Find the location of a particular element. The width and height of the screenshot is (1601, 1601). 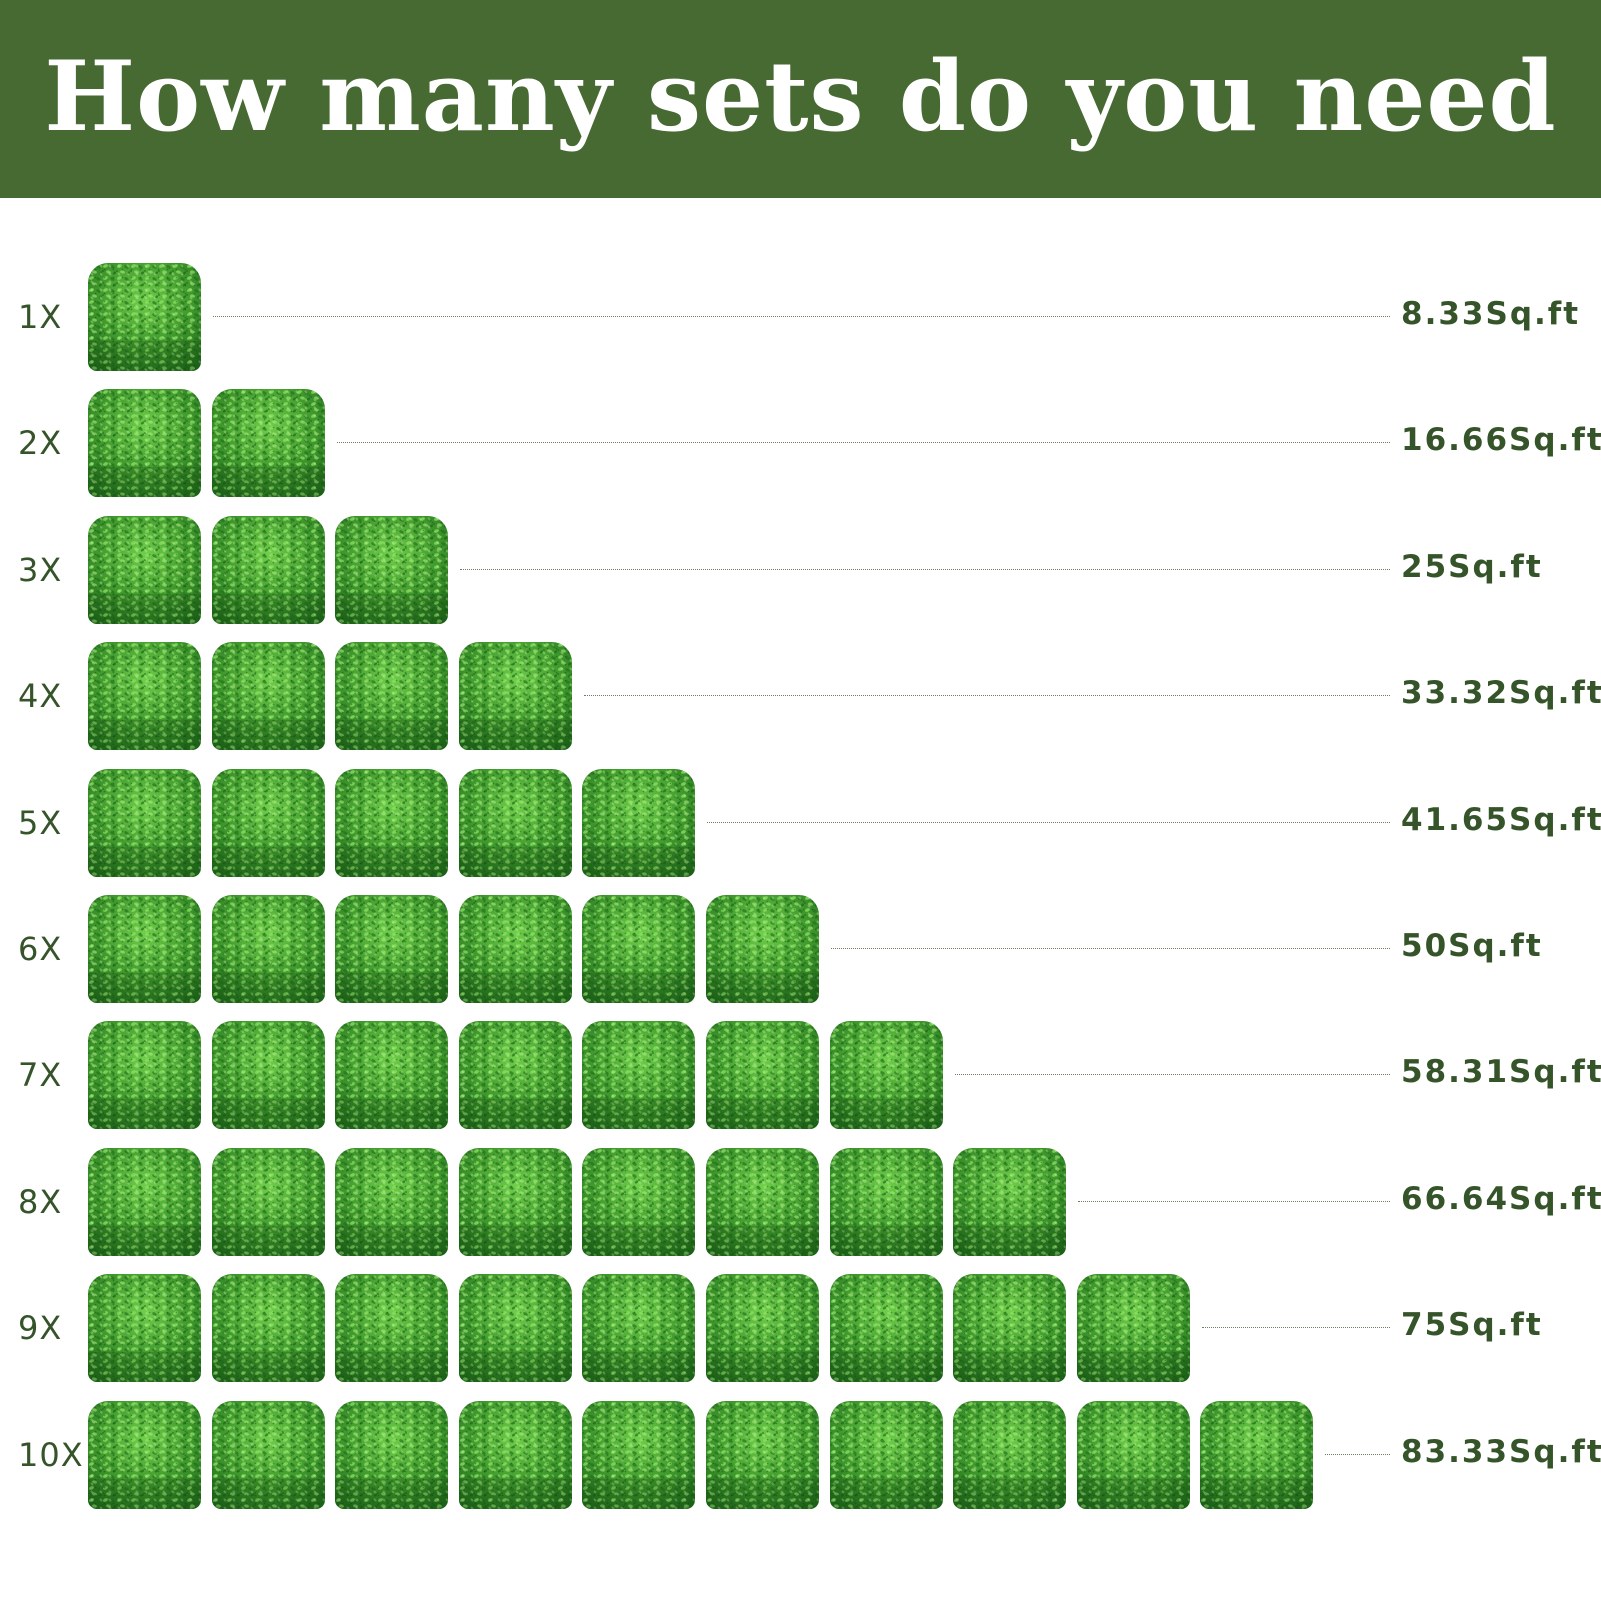

set-row: 10X 83.33Sq.ft is located at coordinates (800, 1455).